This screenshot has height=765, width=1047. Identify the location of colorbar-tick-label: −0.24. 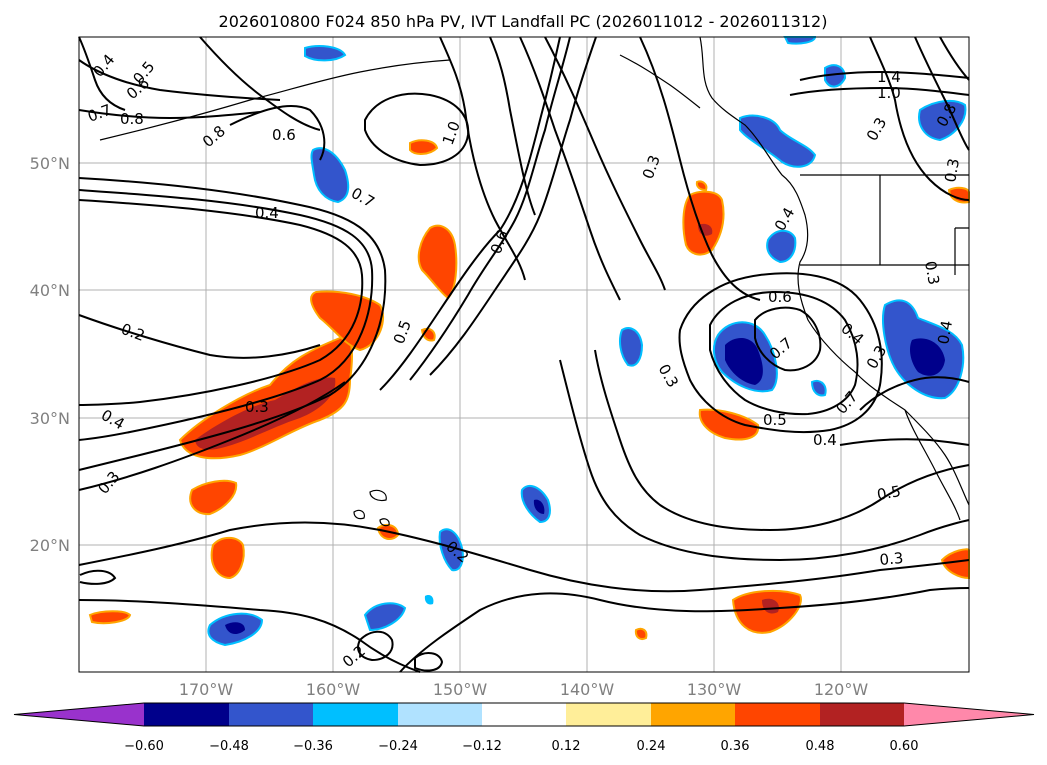
(398, 746).